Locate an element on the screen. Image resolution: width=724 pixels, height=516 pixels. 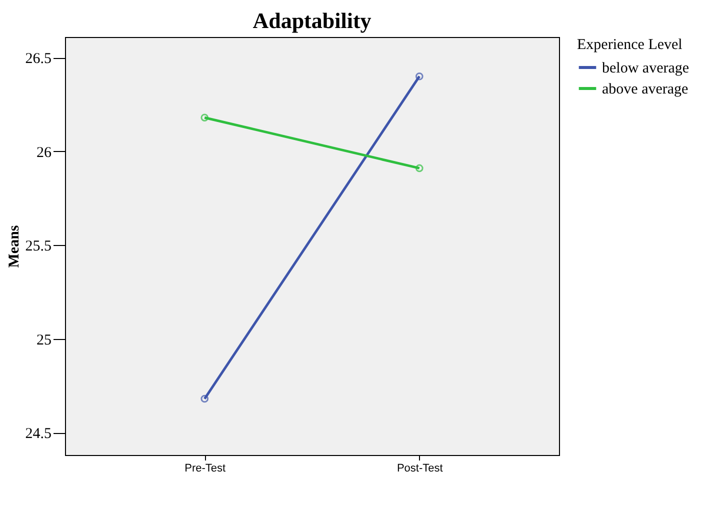
legend-label: above average is located at coordinates (645, 90).